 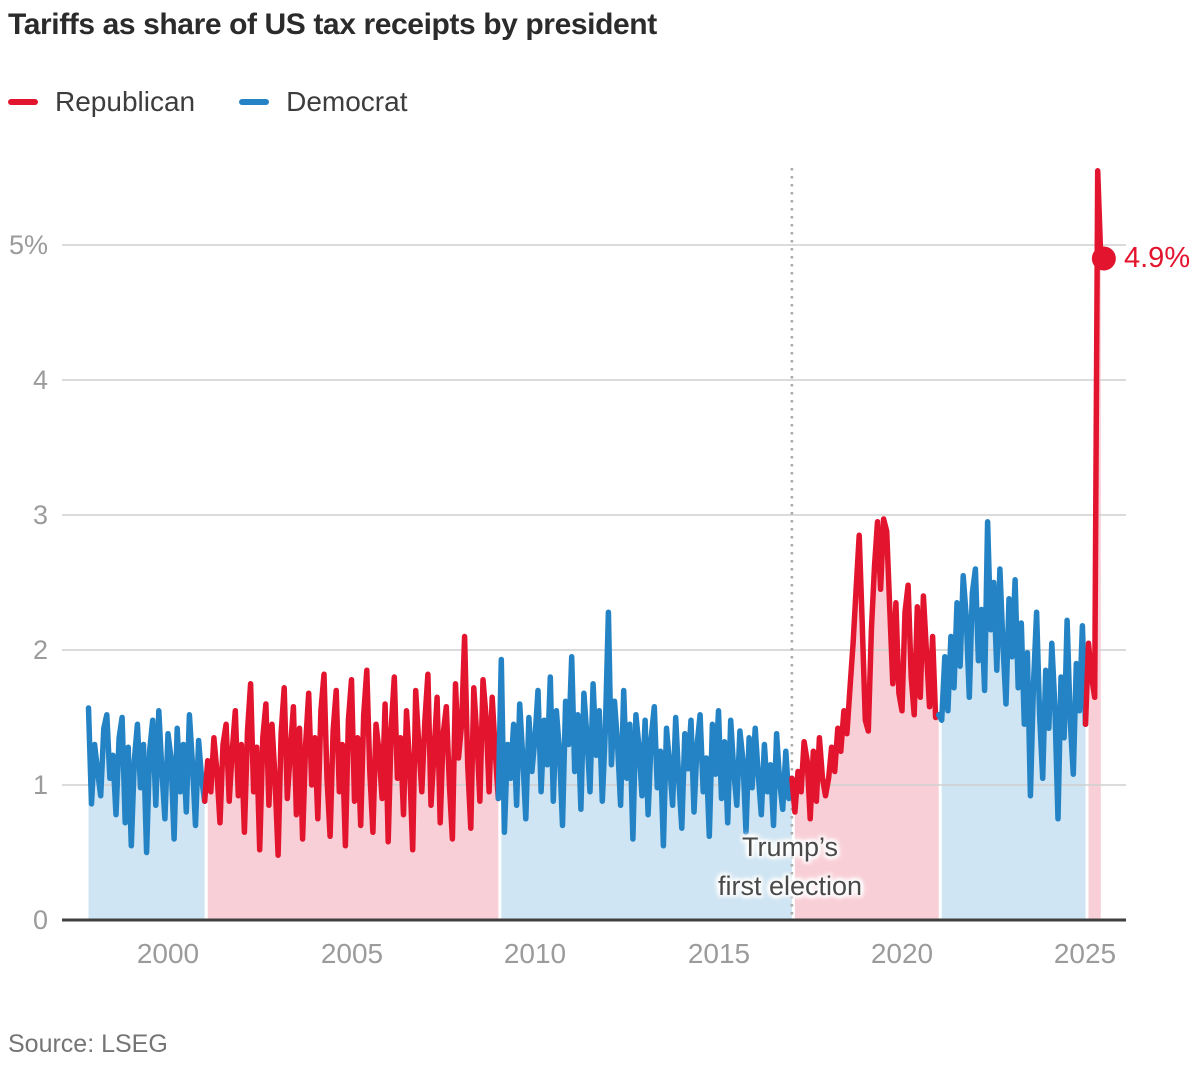 What do you see at coordinates (125, 101) in the screenshot?
I see `legend-label-republican: Republican` at bounding box center [125, 101].